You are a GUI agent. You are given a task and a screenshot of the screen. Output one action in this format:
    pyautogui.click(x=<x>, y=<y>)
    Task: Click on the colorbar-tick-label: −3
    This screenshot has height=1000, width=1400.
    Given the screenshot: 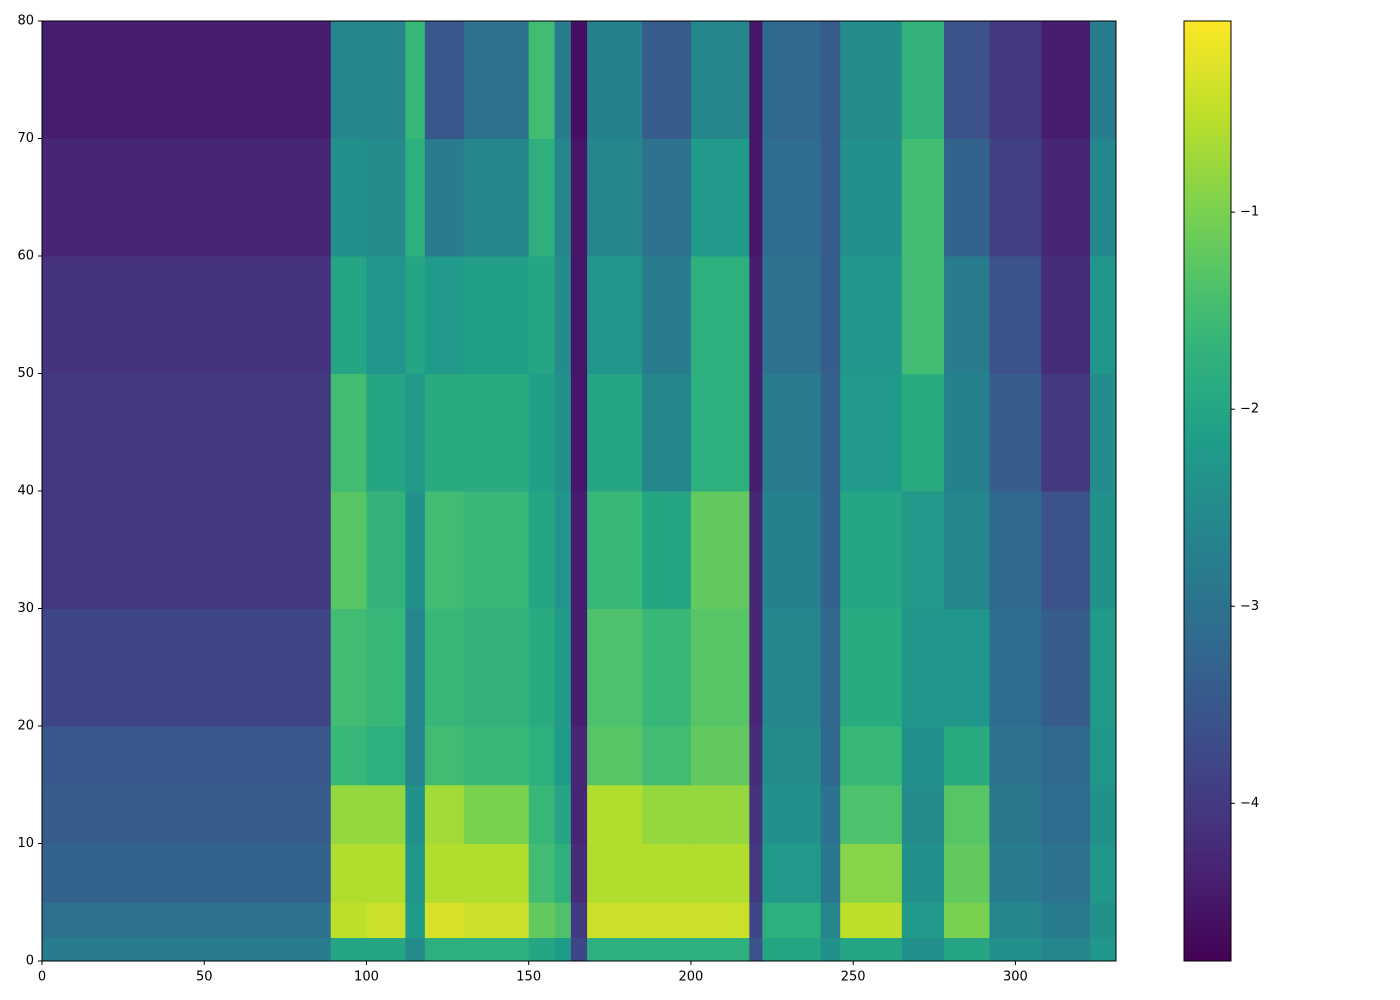 What is the action you would take?
    pyautogui.click(x=1249, y=606)
    